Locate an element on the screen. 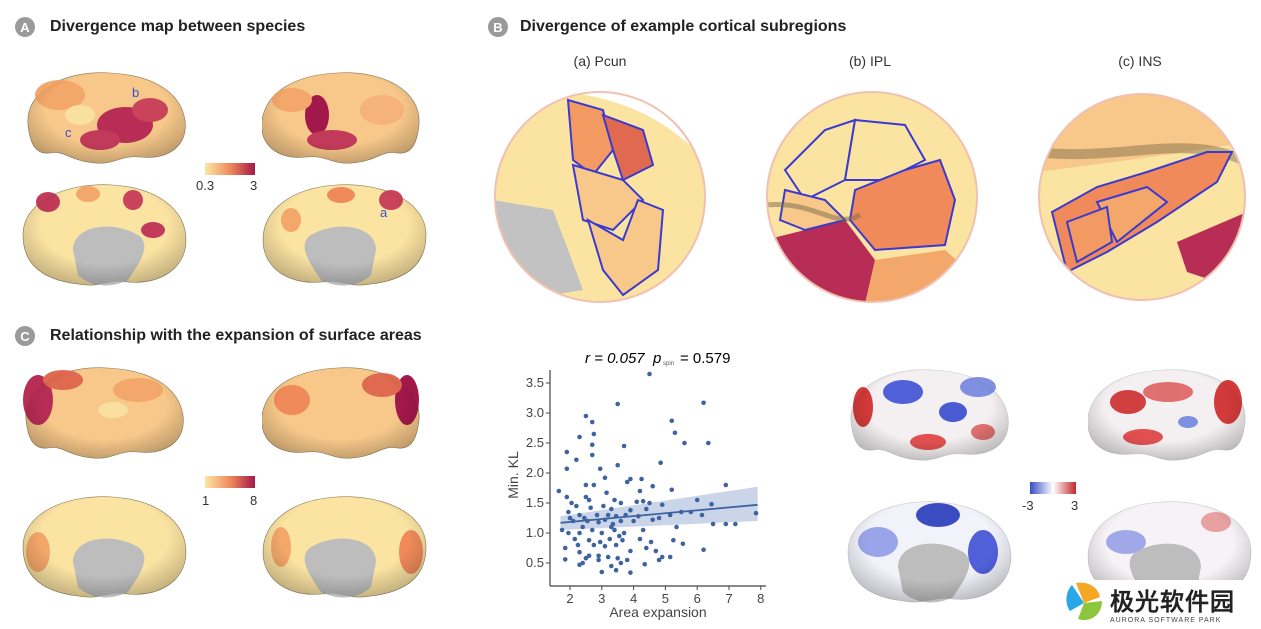 Image resolution: width=1261 pixels, height=629 pixels. subregion-label-ipl: (b) IPL is located at coordinates (869, 61).